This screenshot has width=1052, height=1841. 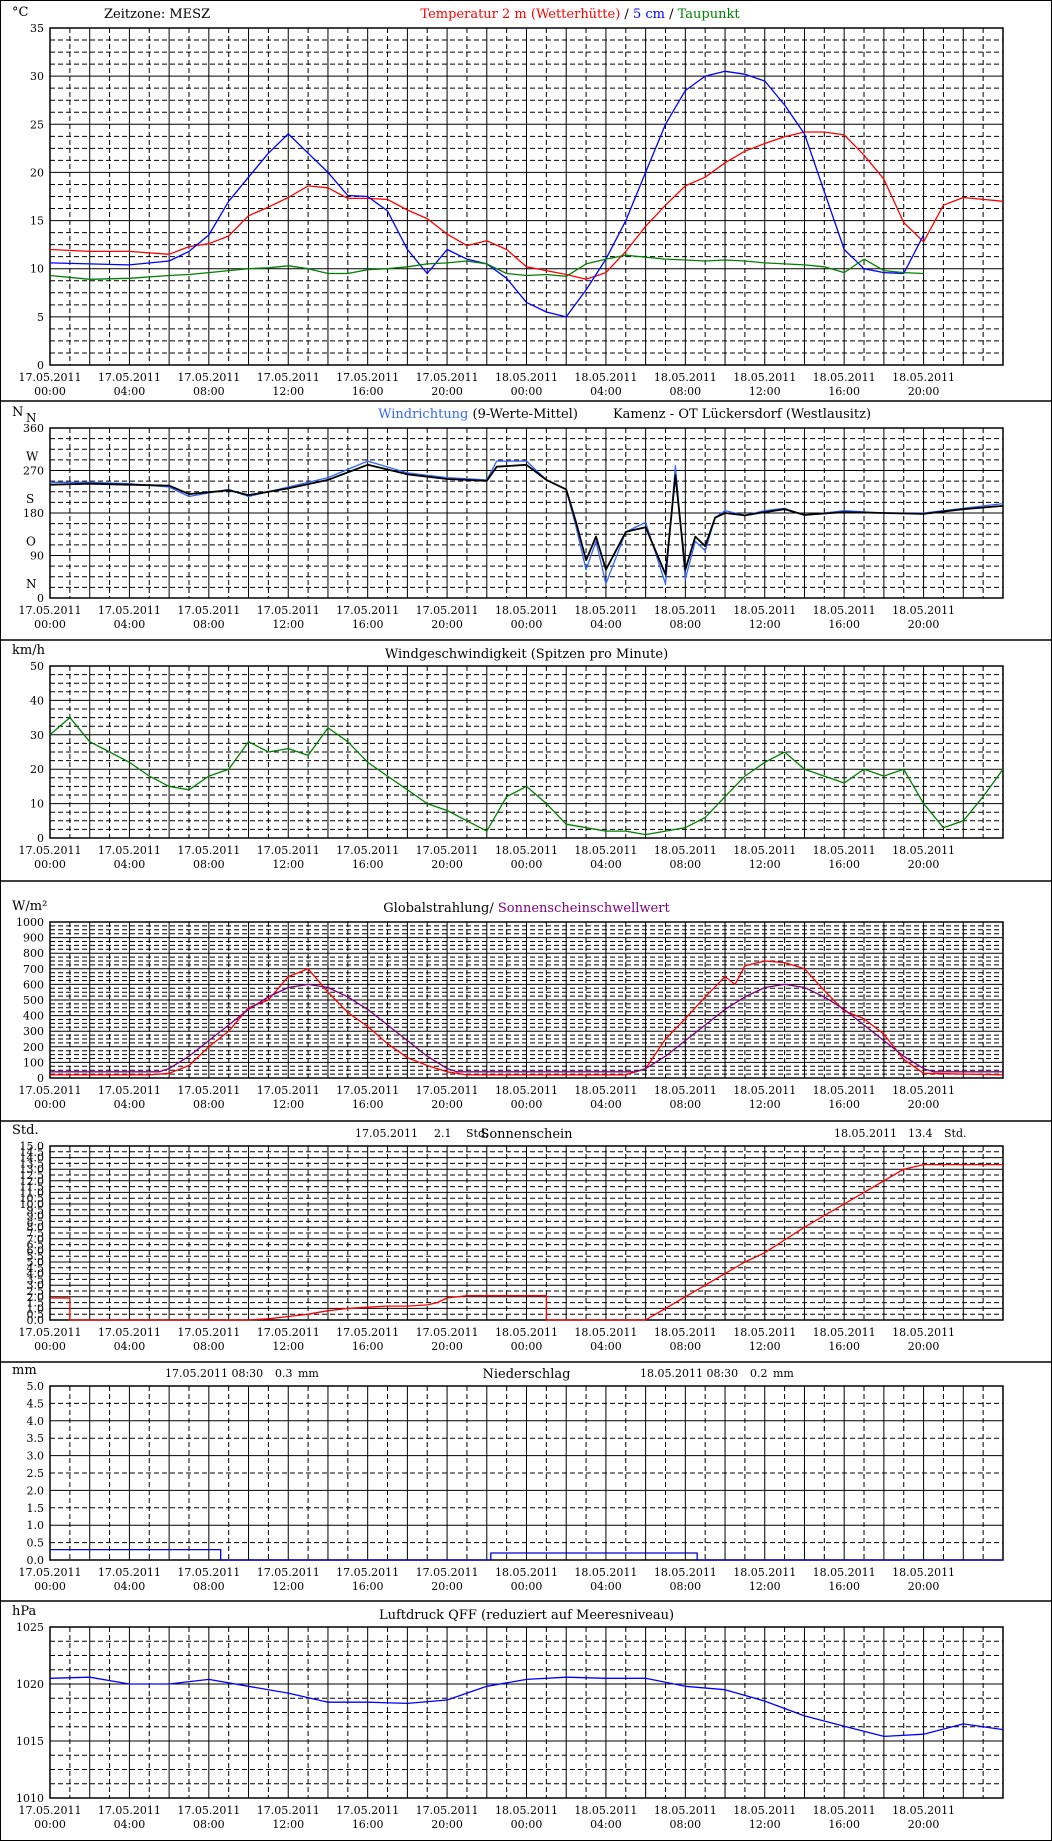 I want to click on y-tick-label: 1000, so click(x=30, y=922).